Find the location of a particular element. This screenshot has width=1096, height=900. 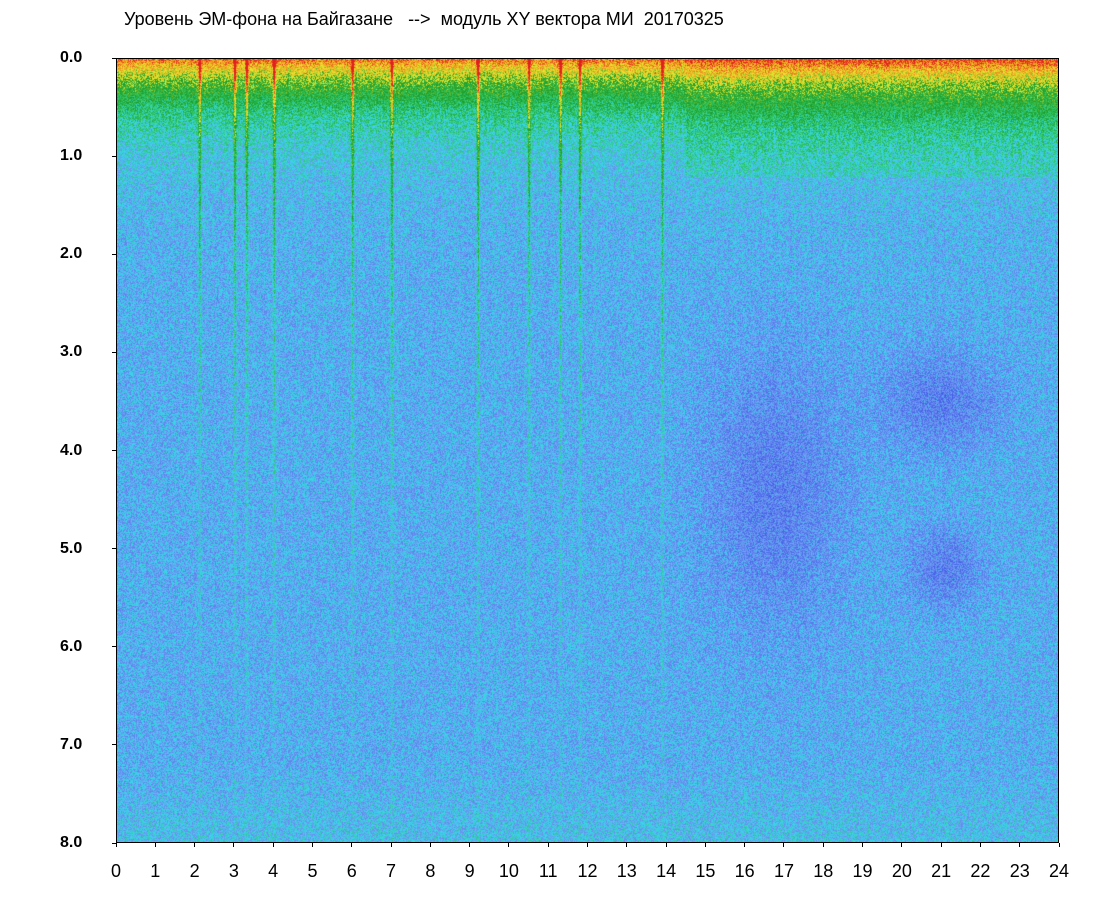

x-tick-label: 10 is located at coordinates (508, 871).